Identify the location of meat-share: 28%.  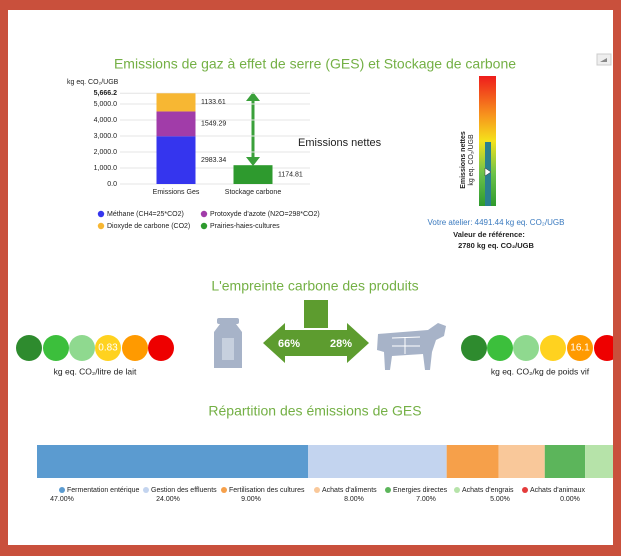
(341, 344).